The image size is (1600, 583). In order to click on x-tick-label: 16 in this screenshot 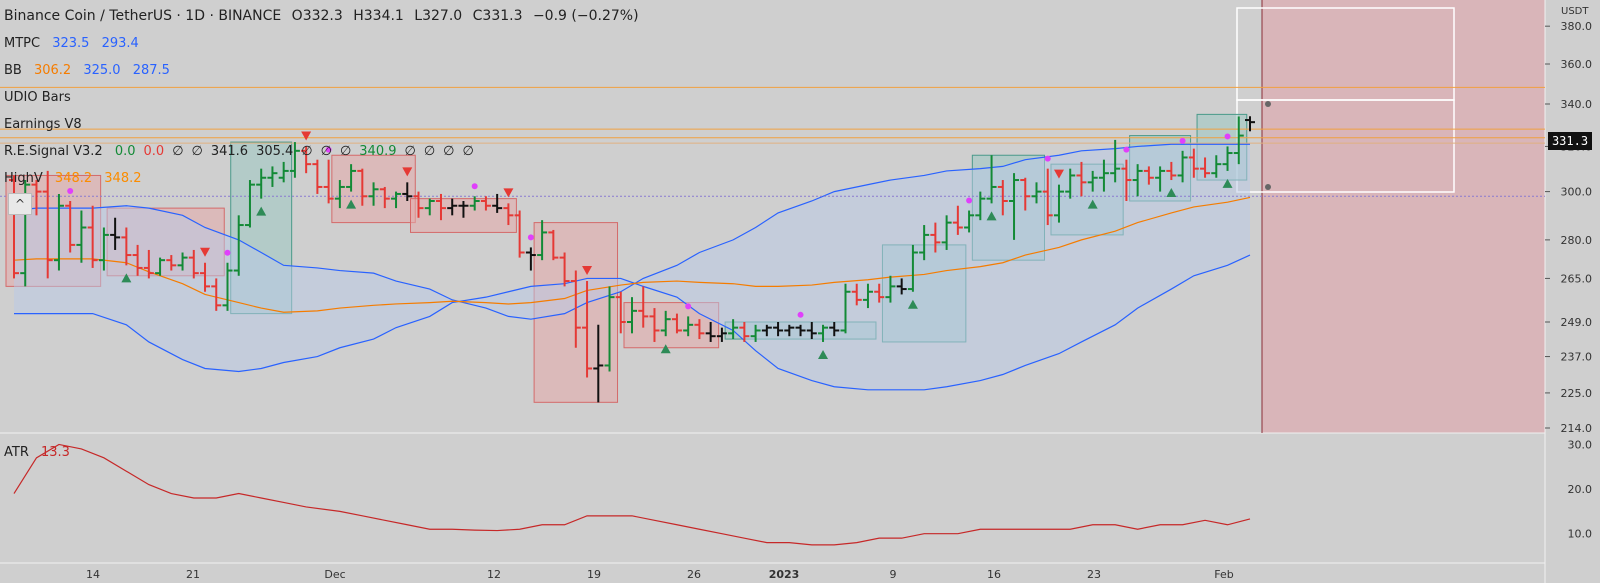, I will do `click(994, 574)`.